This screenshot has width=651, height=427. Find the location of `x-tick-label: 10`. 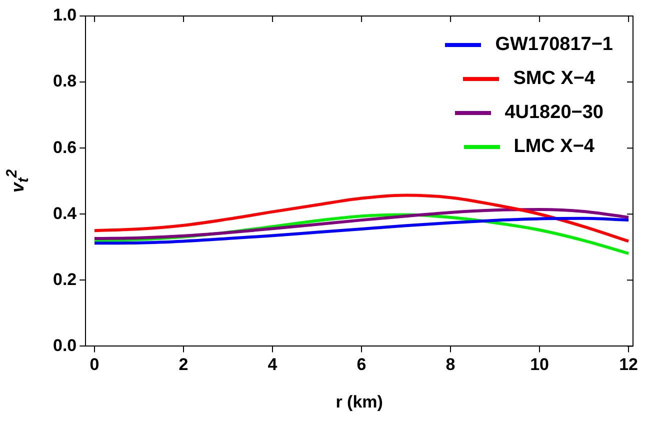

x-tick-label: 10 is located at coordinates (540, 364).